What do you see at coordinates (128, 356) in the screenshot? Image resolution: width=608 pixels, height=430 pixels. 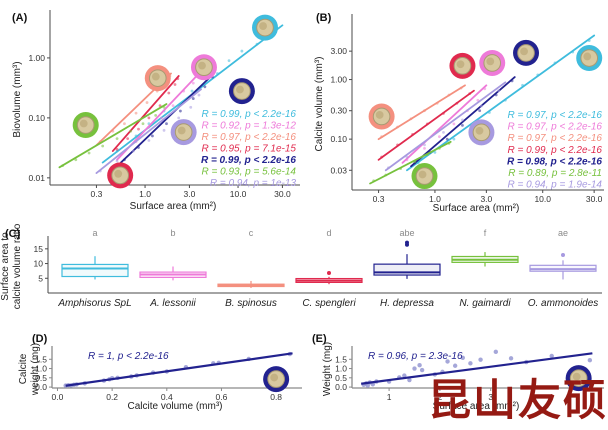 I see `r-value-label: R = 1, p < 2.2e-16` at bounding box center [128, 356].